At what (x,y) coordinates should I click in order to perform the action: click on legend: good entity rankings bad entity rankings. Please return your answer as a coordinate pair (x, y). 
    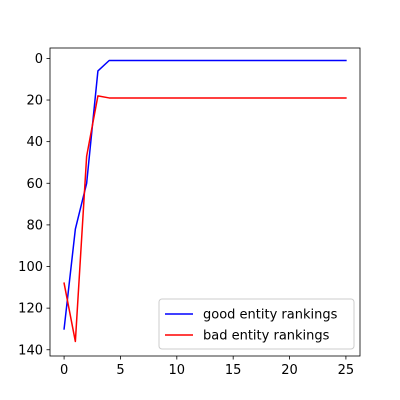
    Looking at the image, I should click on (256, 324).